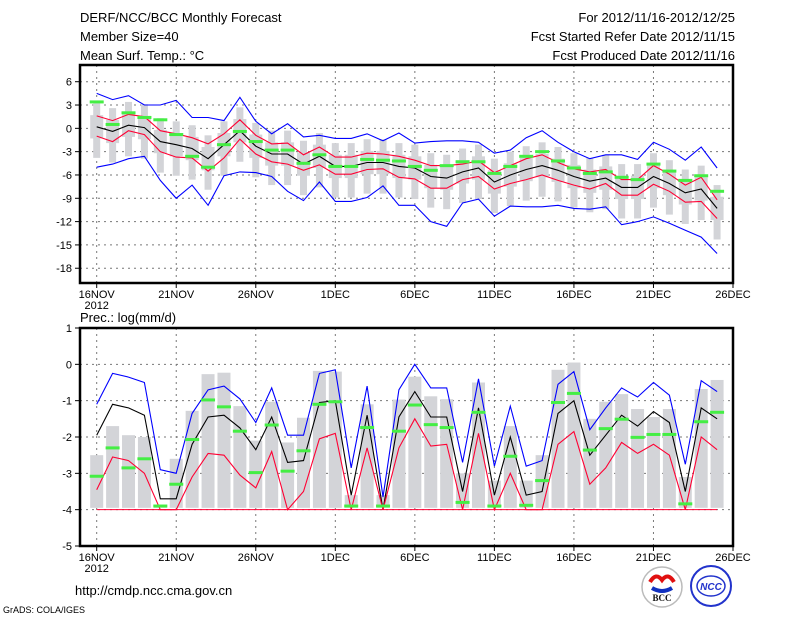 Image resolution: width=800 pixels, height=618 pixels. I want to click on url-link: http://cmdp.ncc.cma.gov.cn, so click(153, 590).